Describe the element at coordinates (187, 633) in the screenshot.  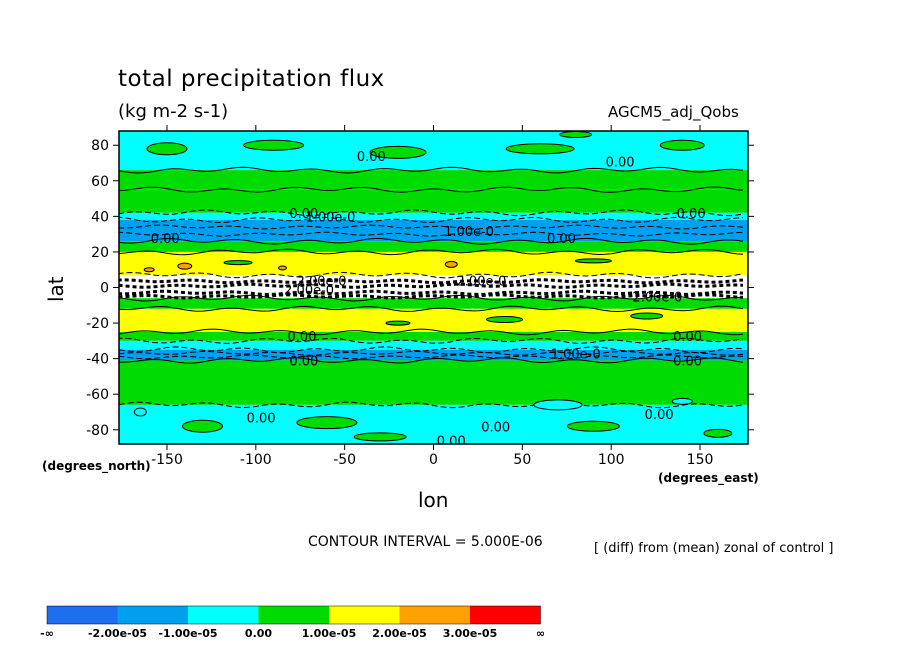
I see `colorbar-label: -1.00e-05` at that location.